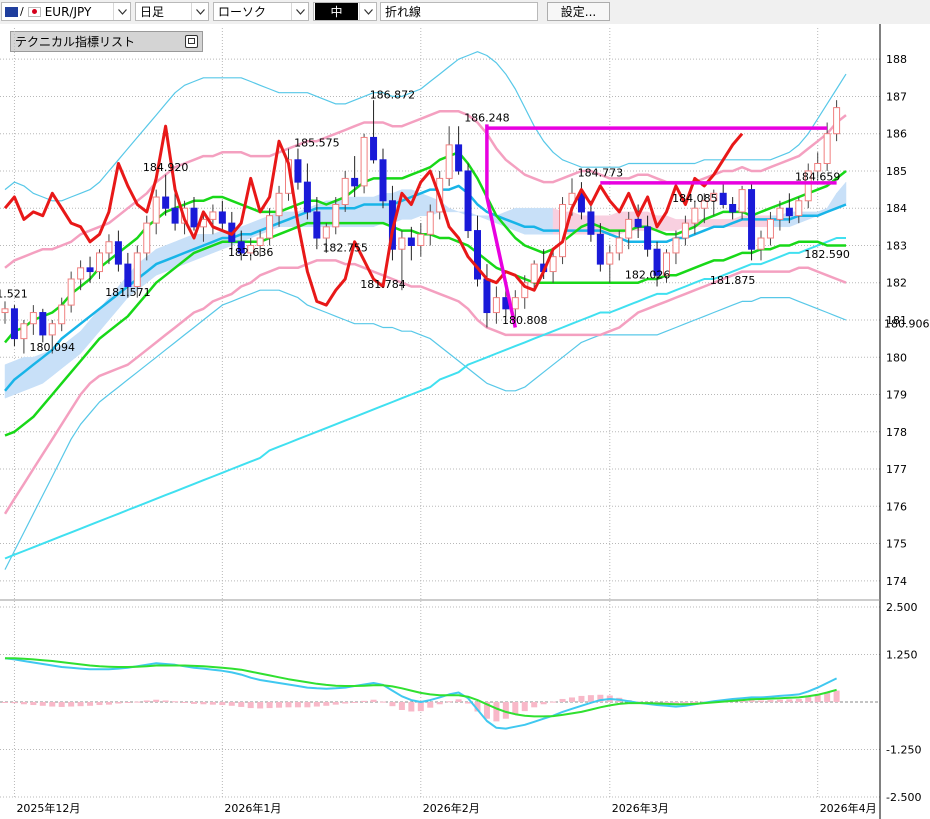  Describe the element at coordinates (128, 292) in the screenshot. I see `price-annotation: 181.571` at that location.